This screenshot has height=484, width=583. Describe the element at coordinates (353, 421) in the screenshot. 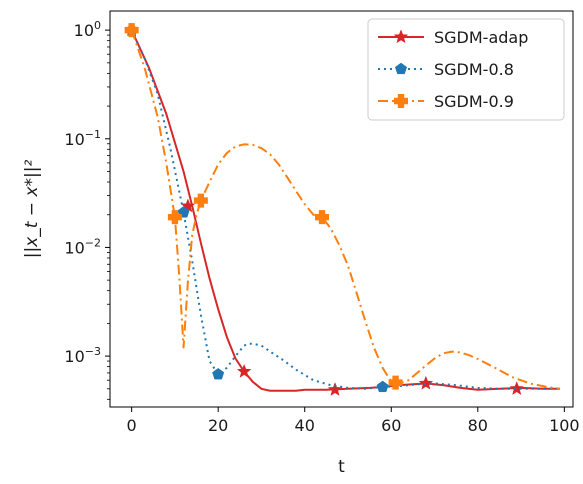

I see `x-axis: 0 20 40 60 80 100` at that location.